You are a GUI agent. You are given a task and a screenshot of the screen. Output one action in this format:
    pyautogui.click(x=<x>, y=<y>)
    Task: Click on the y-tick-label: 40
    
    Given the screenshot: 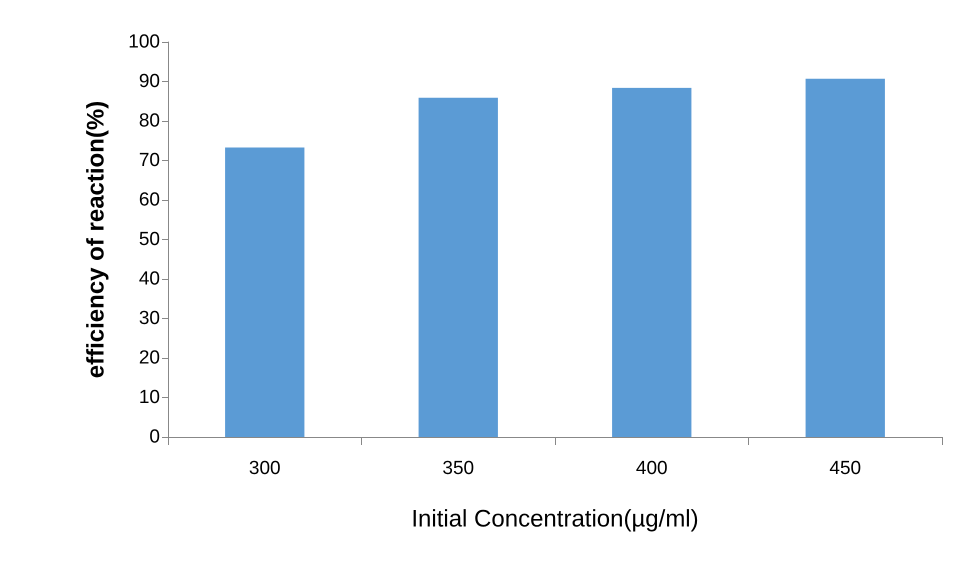 What is the action you would take?
    pyautogui.click(x=149, y=279)
    